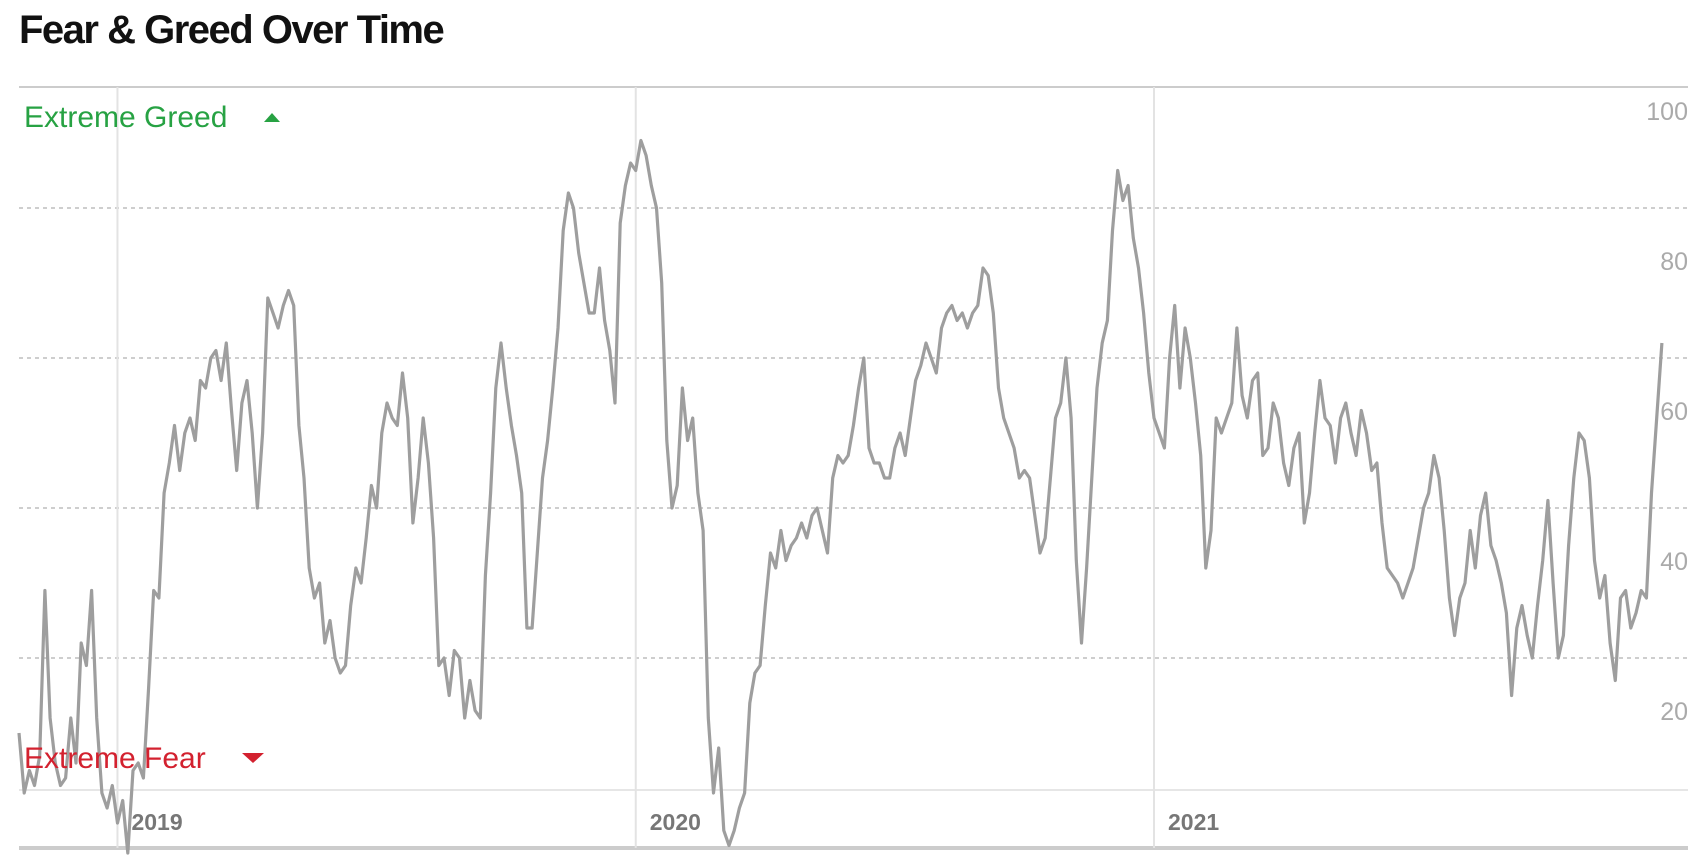  Describe the element at coordinates (1193, 822) in the screenshot. I see `x-tick-label: 2021` at that location.